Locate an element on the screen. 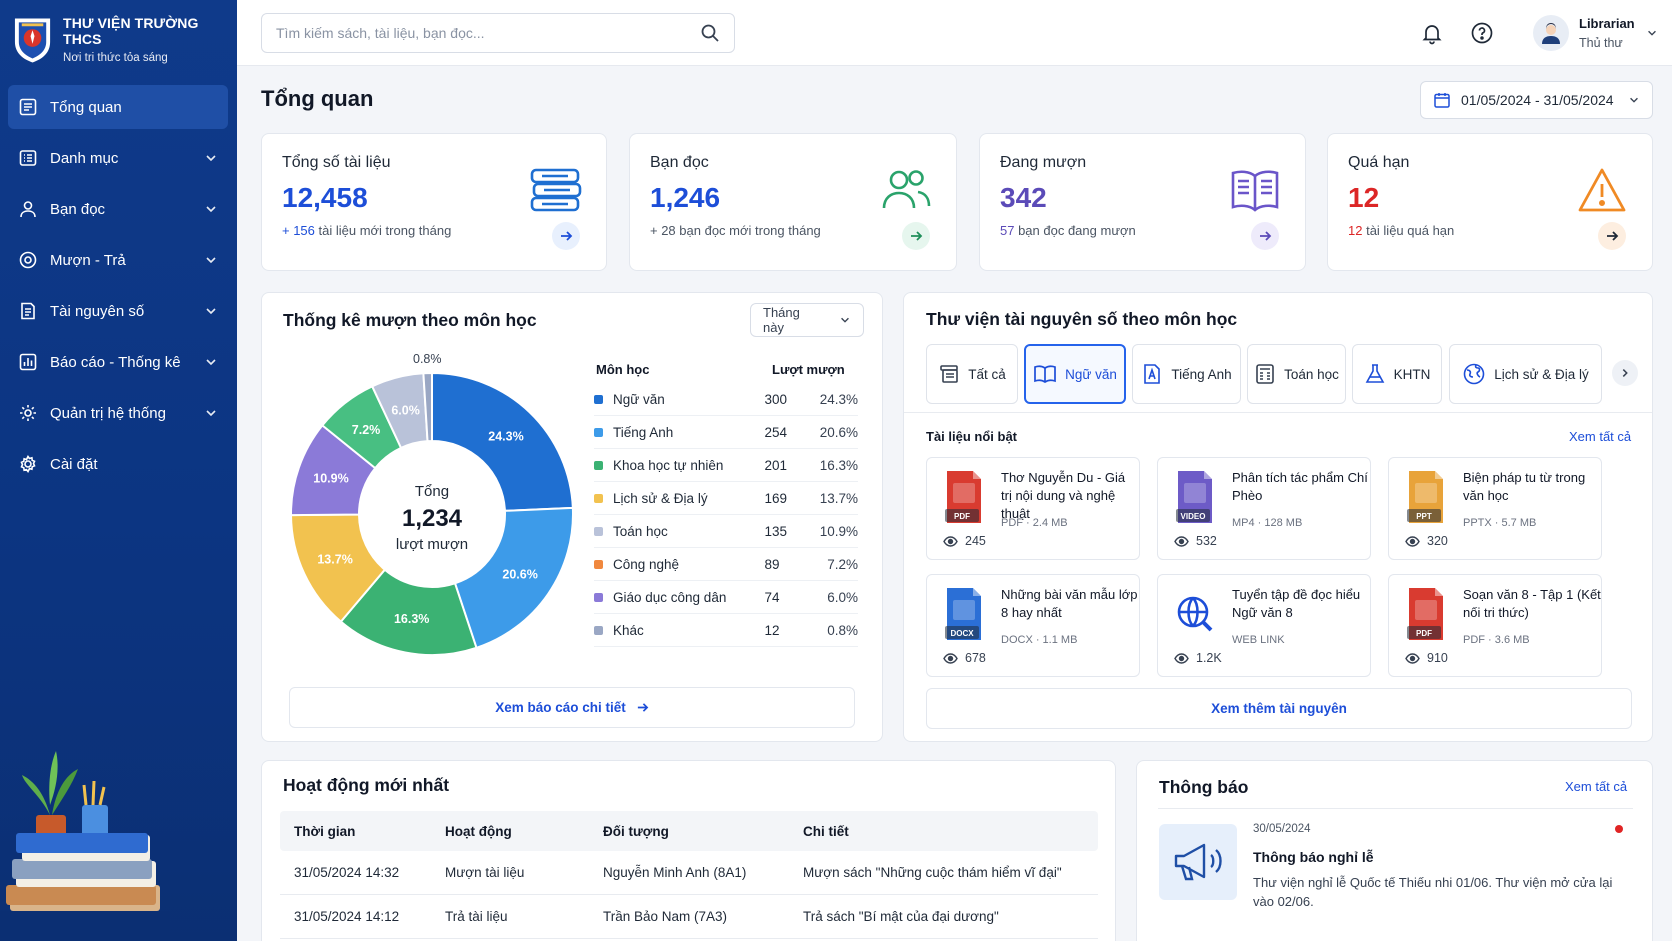  legend-subject: Tiếng Anh is located at coordinates (643, 432).